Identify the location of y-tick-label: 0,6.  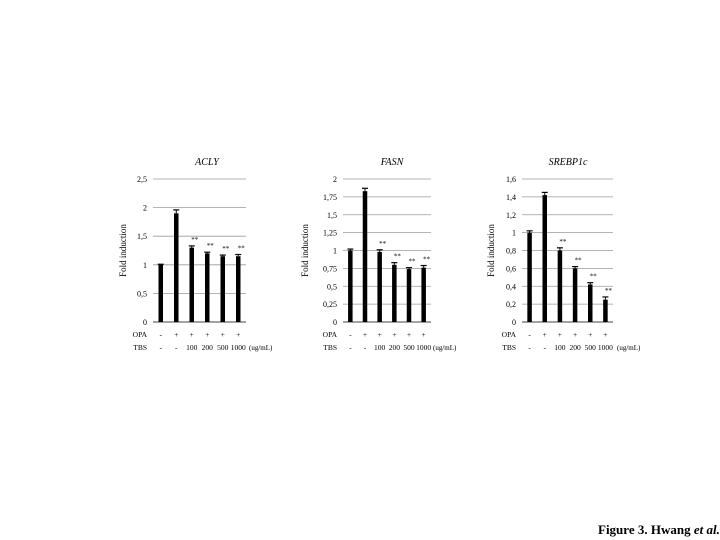
(511, 268).